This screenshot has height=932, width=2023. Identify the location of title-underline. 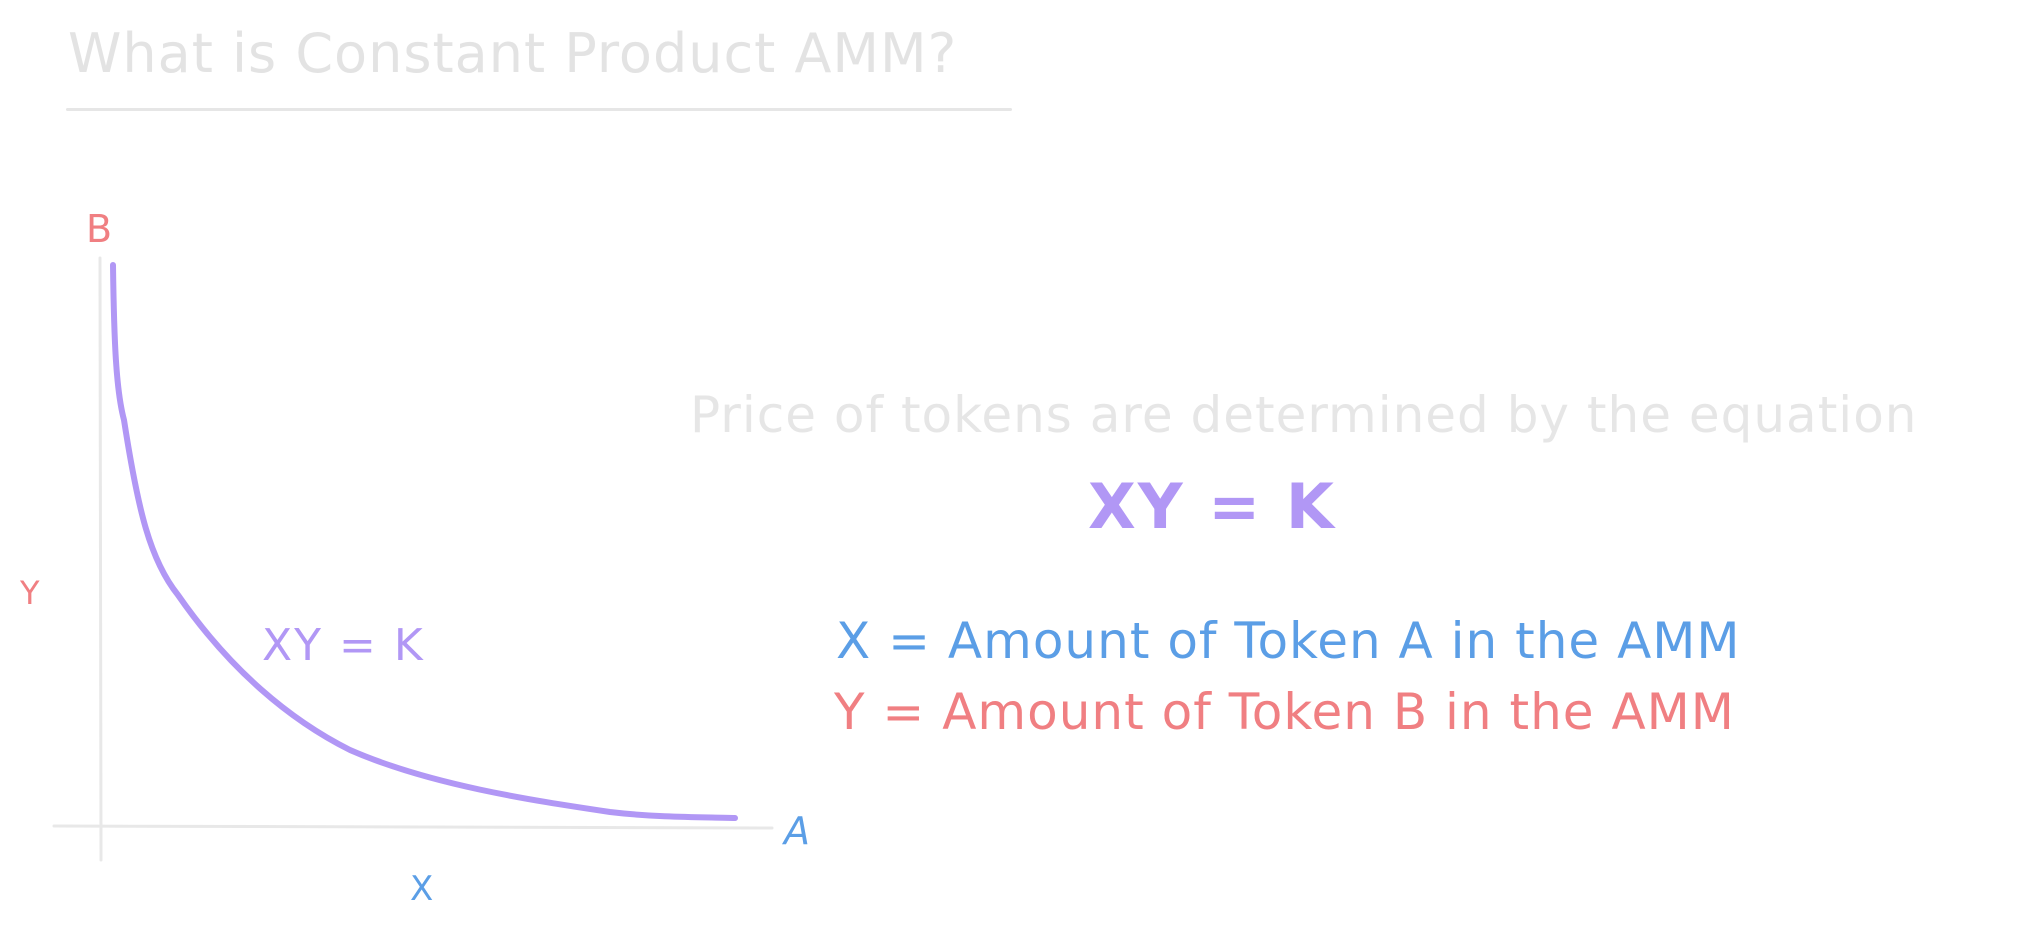
(539, 109).